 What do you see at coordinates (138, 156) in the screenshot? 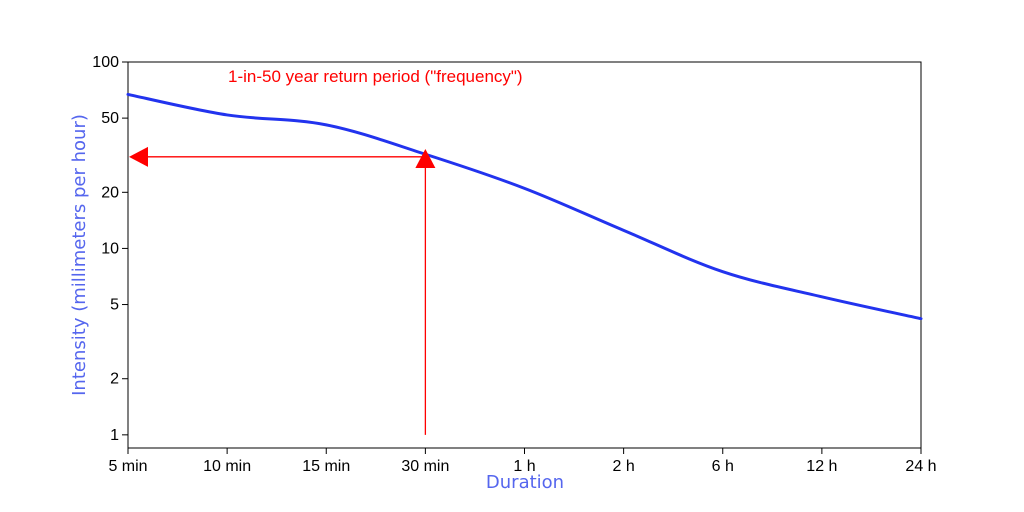
I see `horizontal-arrow-head` at bounding box center [138, 156].